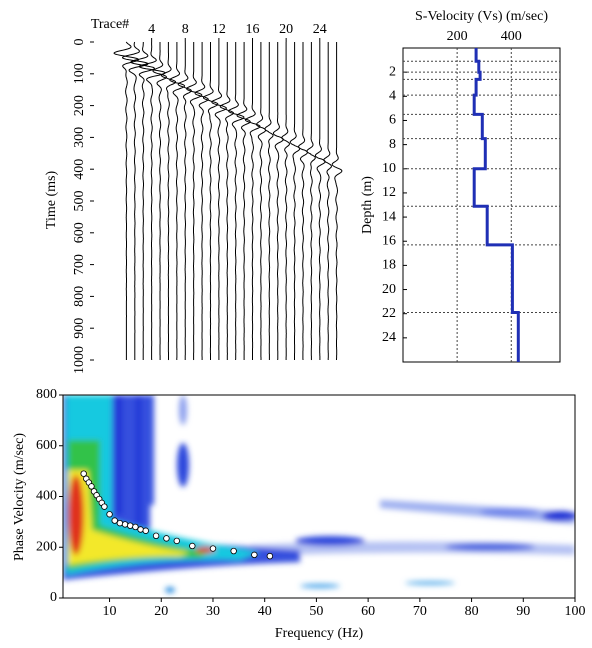 The height and width of the screenshot is (648, 592). I want to click on y-tick-label: 900, so click(79, 328).